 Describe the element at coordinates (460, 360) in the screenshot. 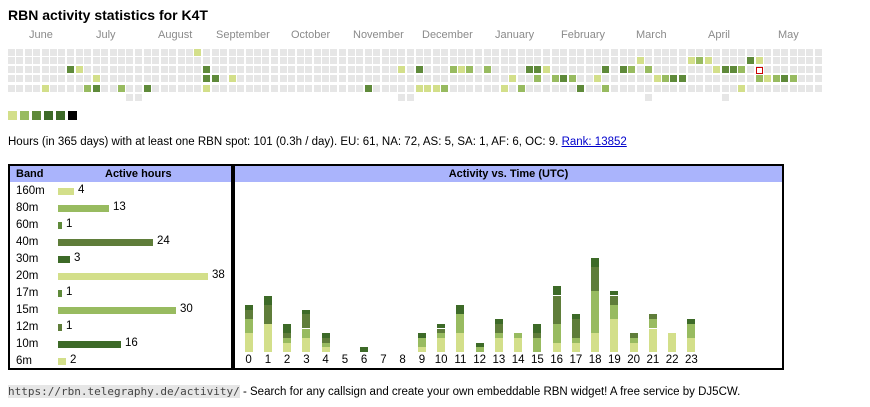

I see `hour-tick-label: 11` at that location.